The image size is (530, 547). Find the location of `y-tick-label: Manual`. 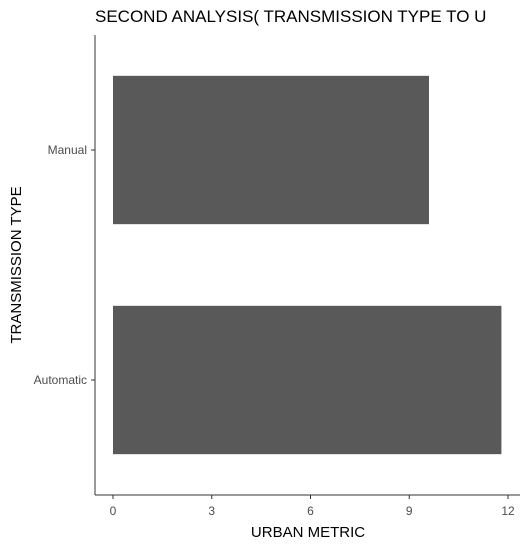

y-tick-label: Manual is located at coordinates (67, 150).